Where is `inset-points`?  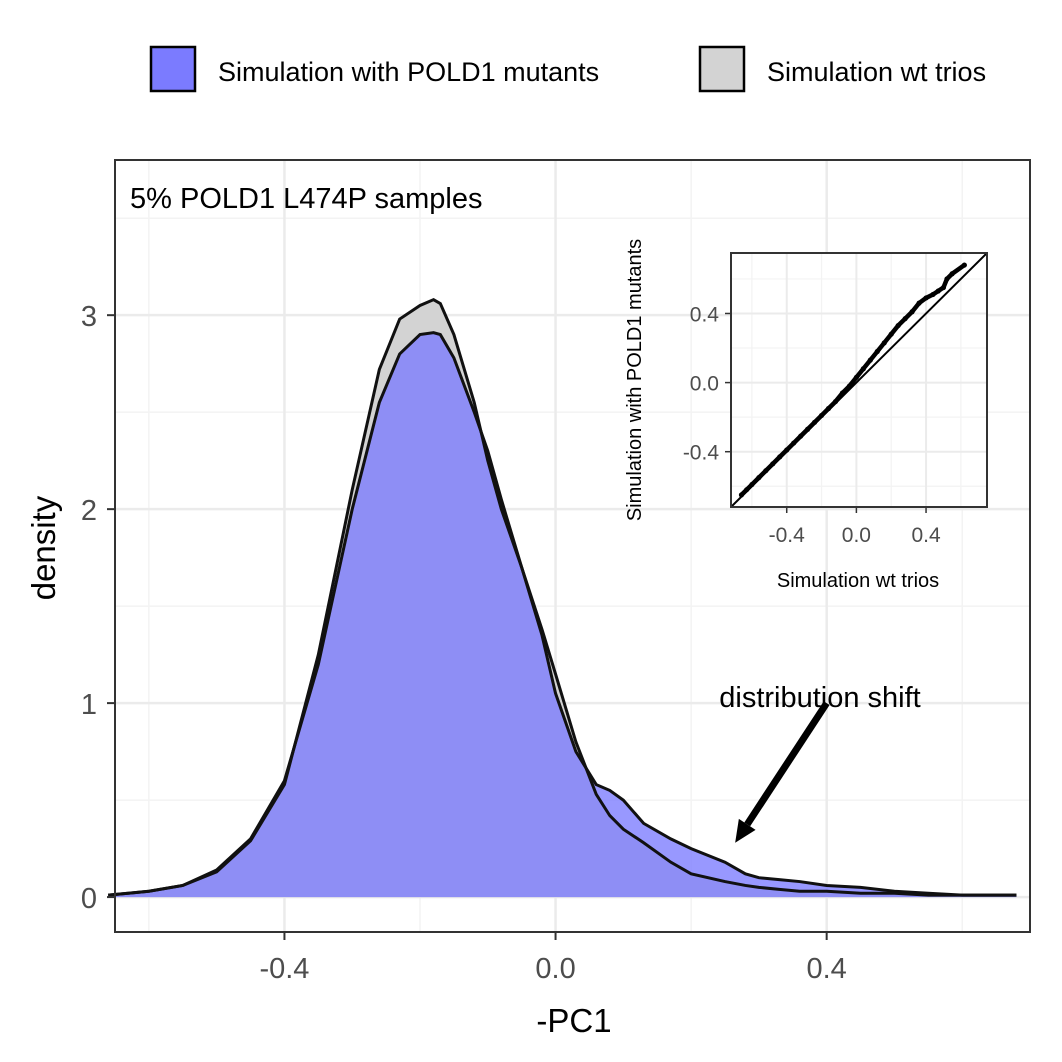
inset-points is located at coordinates (852, 380).